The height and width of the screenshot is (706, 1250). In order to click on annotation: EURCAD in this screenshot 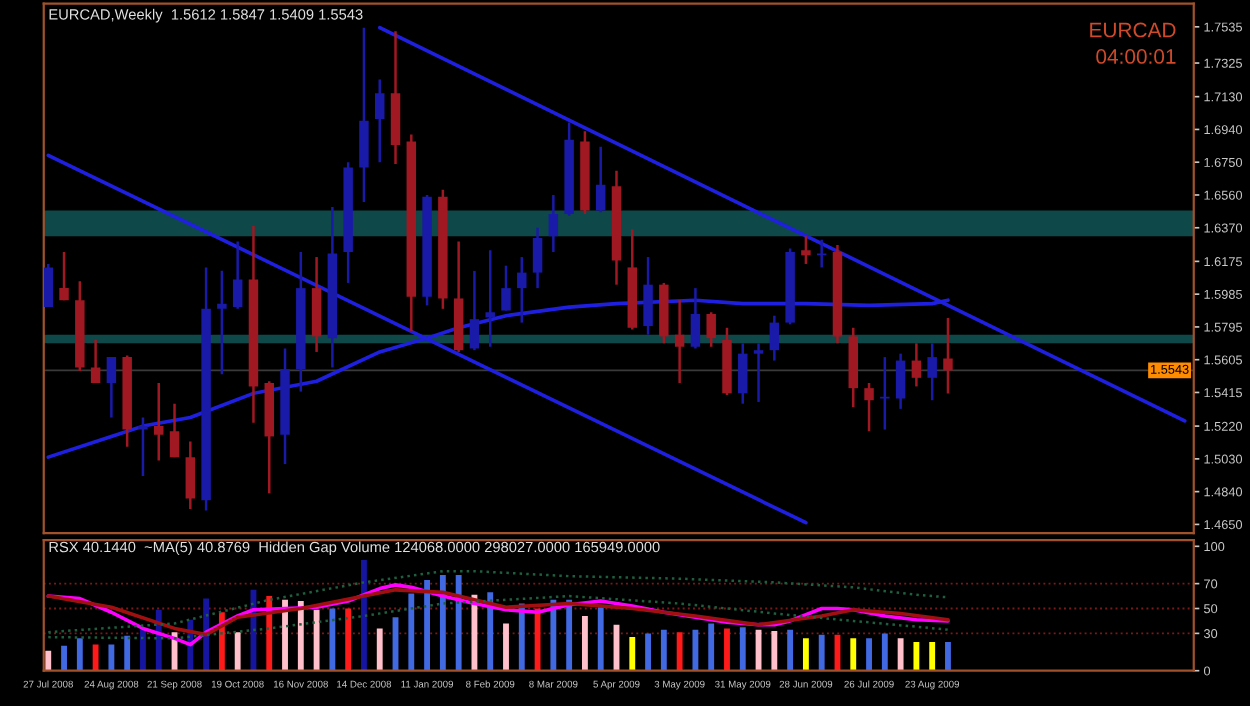, I will do `click(1133, 30)`.